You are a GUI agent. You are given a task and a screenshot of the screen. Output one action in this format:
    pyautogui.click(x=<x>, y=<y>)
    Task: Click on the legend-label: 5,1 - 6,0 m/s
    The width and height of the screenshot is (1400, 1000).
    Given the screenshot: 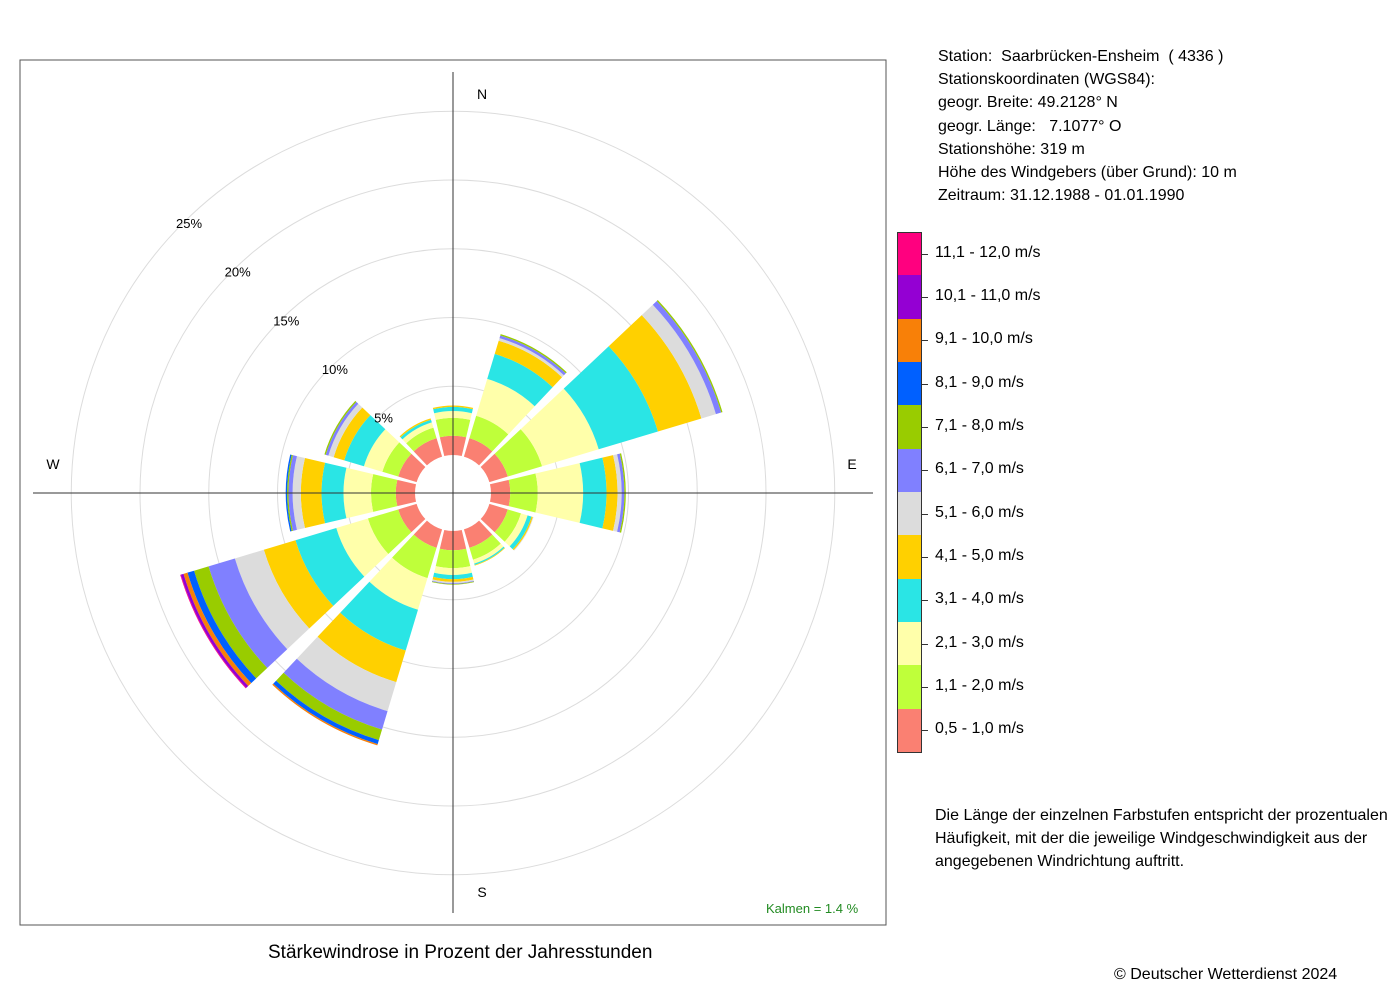 What is the action you would take?
    pyautogui.click(x=979, y=512)
    